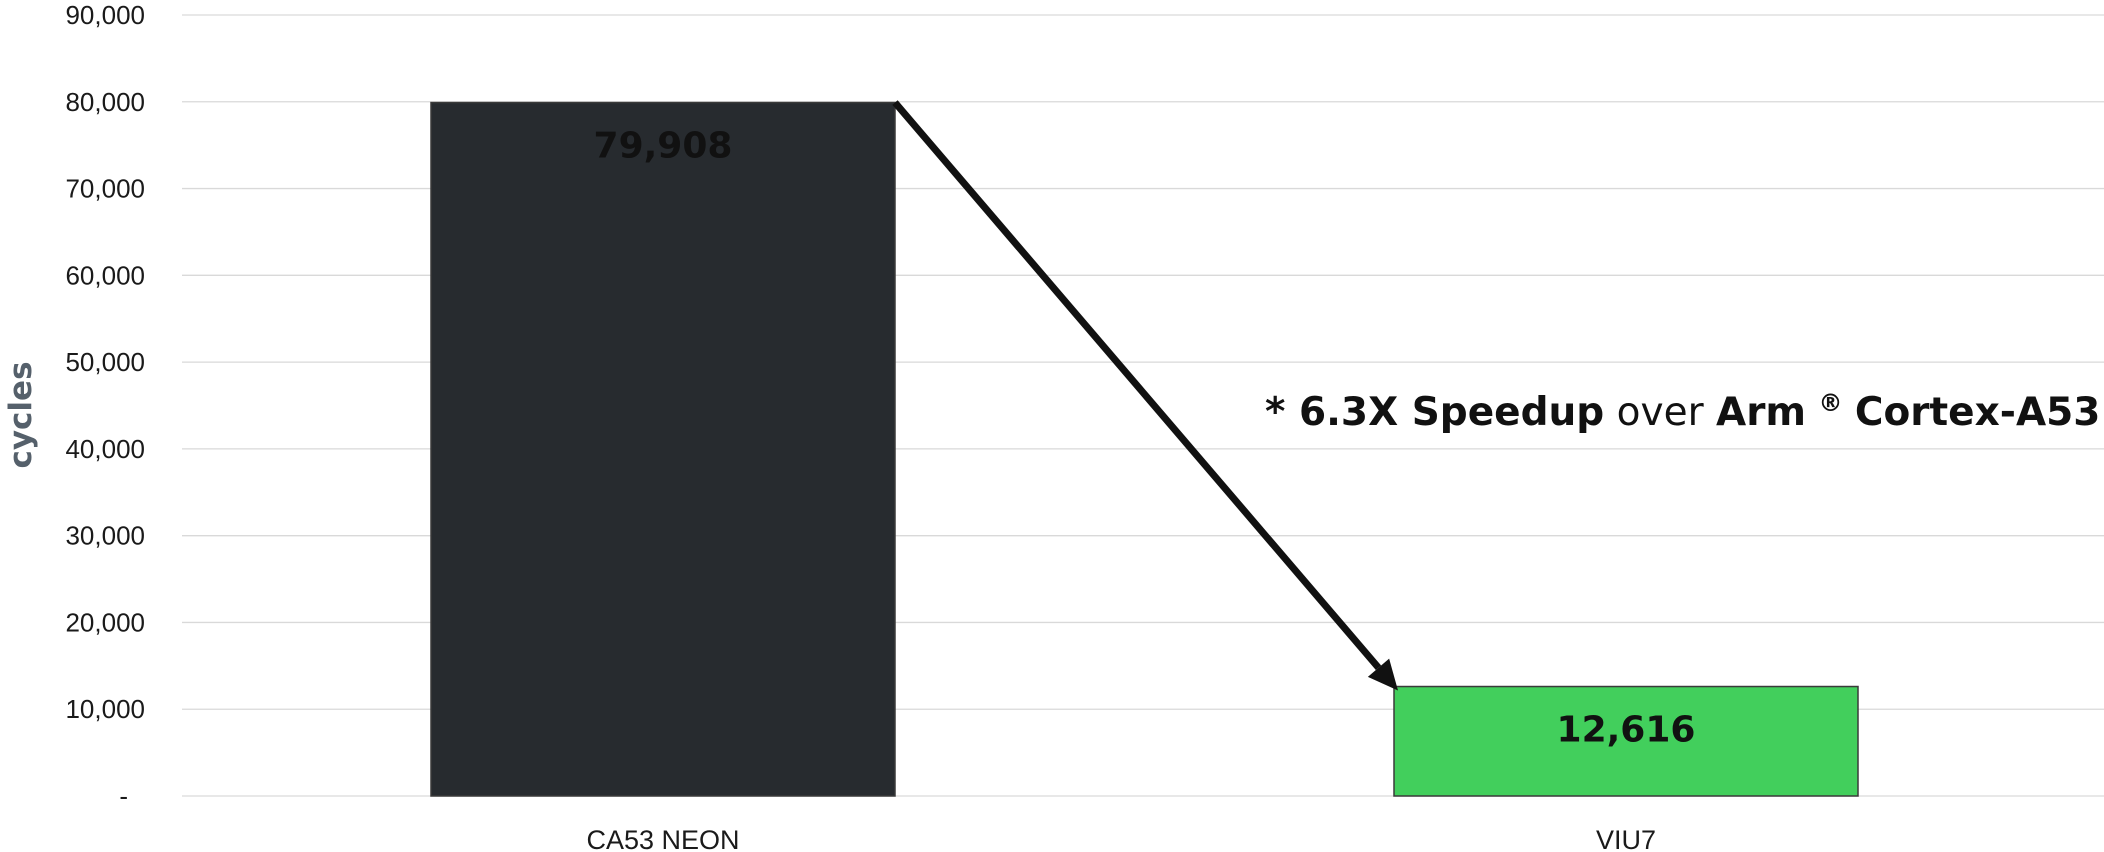 This screenshot has height=852, width=2104. Describe the element at coordinates (1282, 412) in the screenshot. I see `annotation-asterisk: *` at that location.